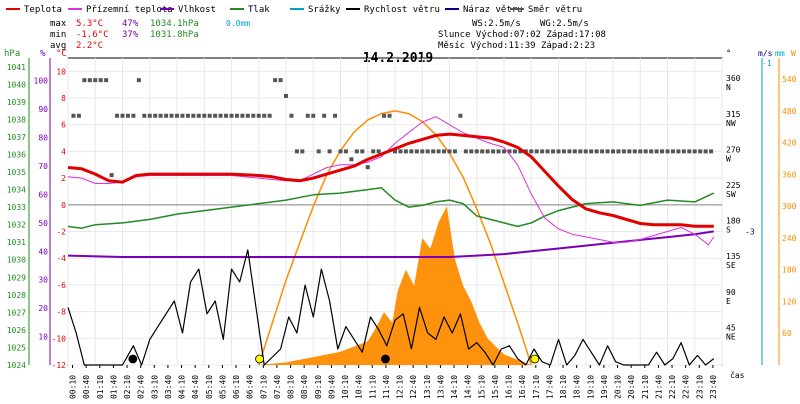  I want to click on pct-tick: 70, so click(43, 166).